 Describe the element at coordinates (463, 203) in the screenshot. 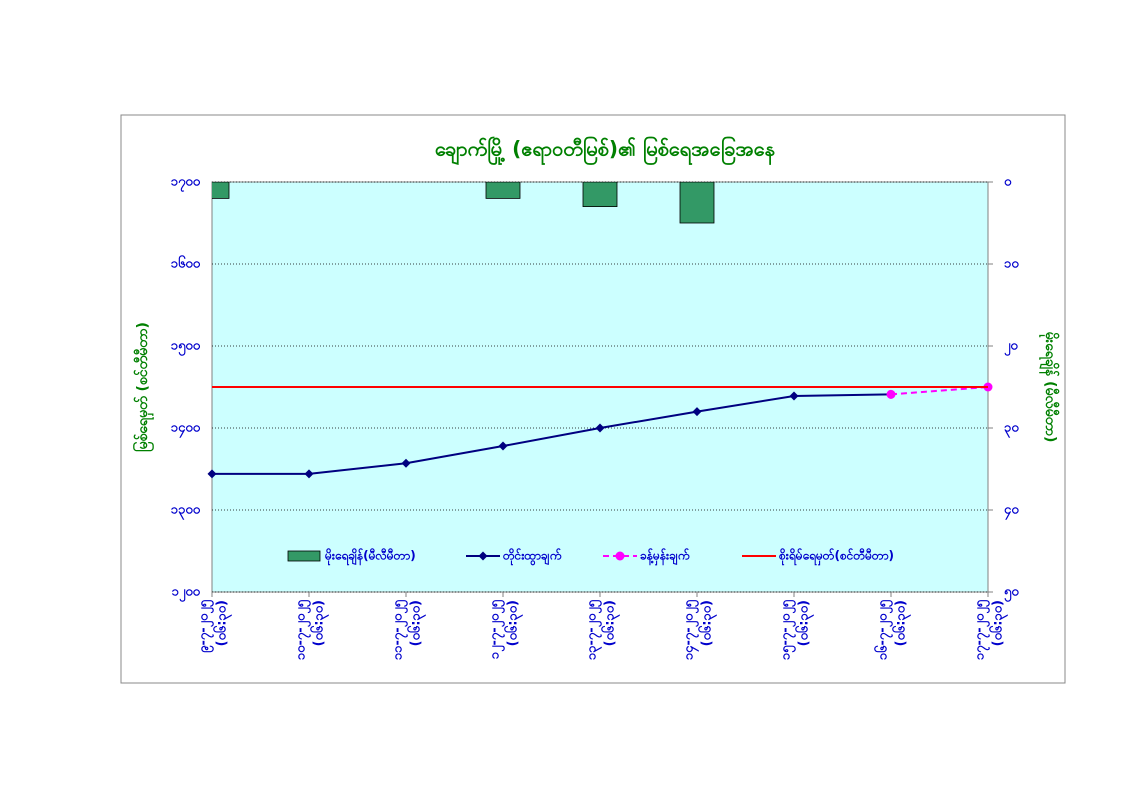

I see `plot-layer` at that location.